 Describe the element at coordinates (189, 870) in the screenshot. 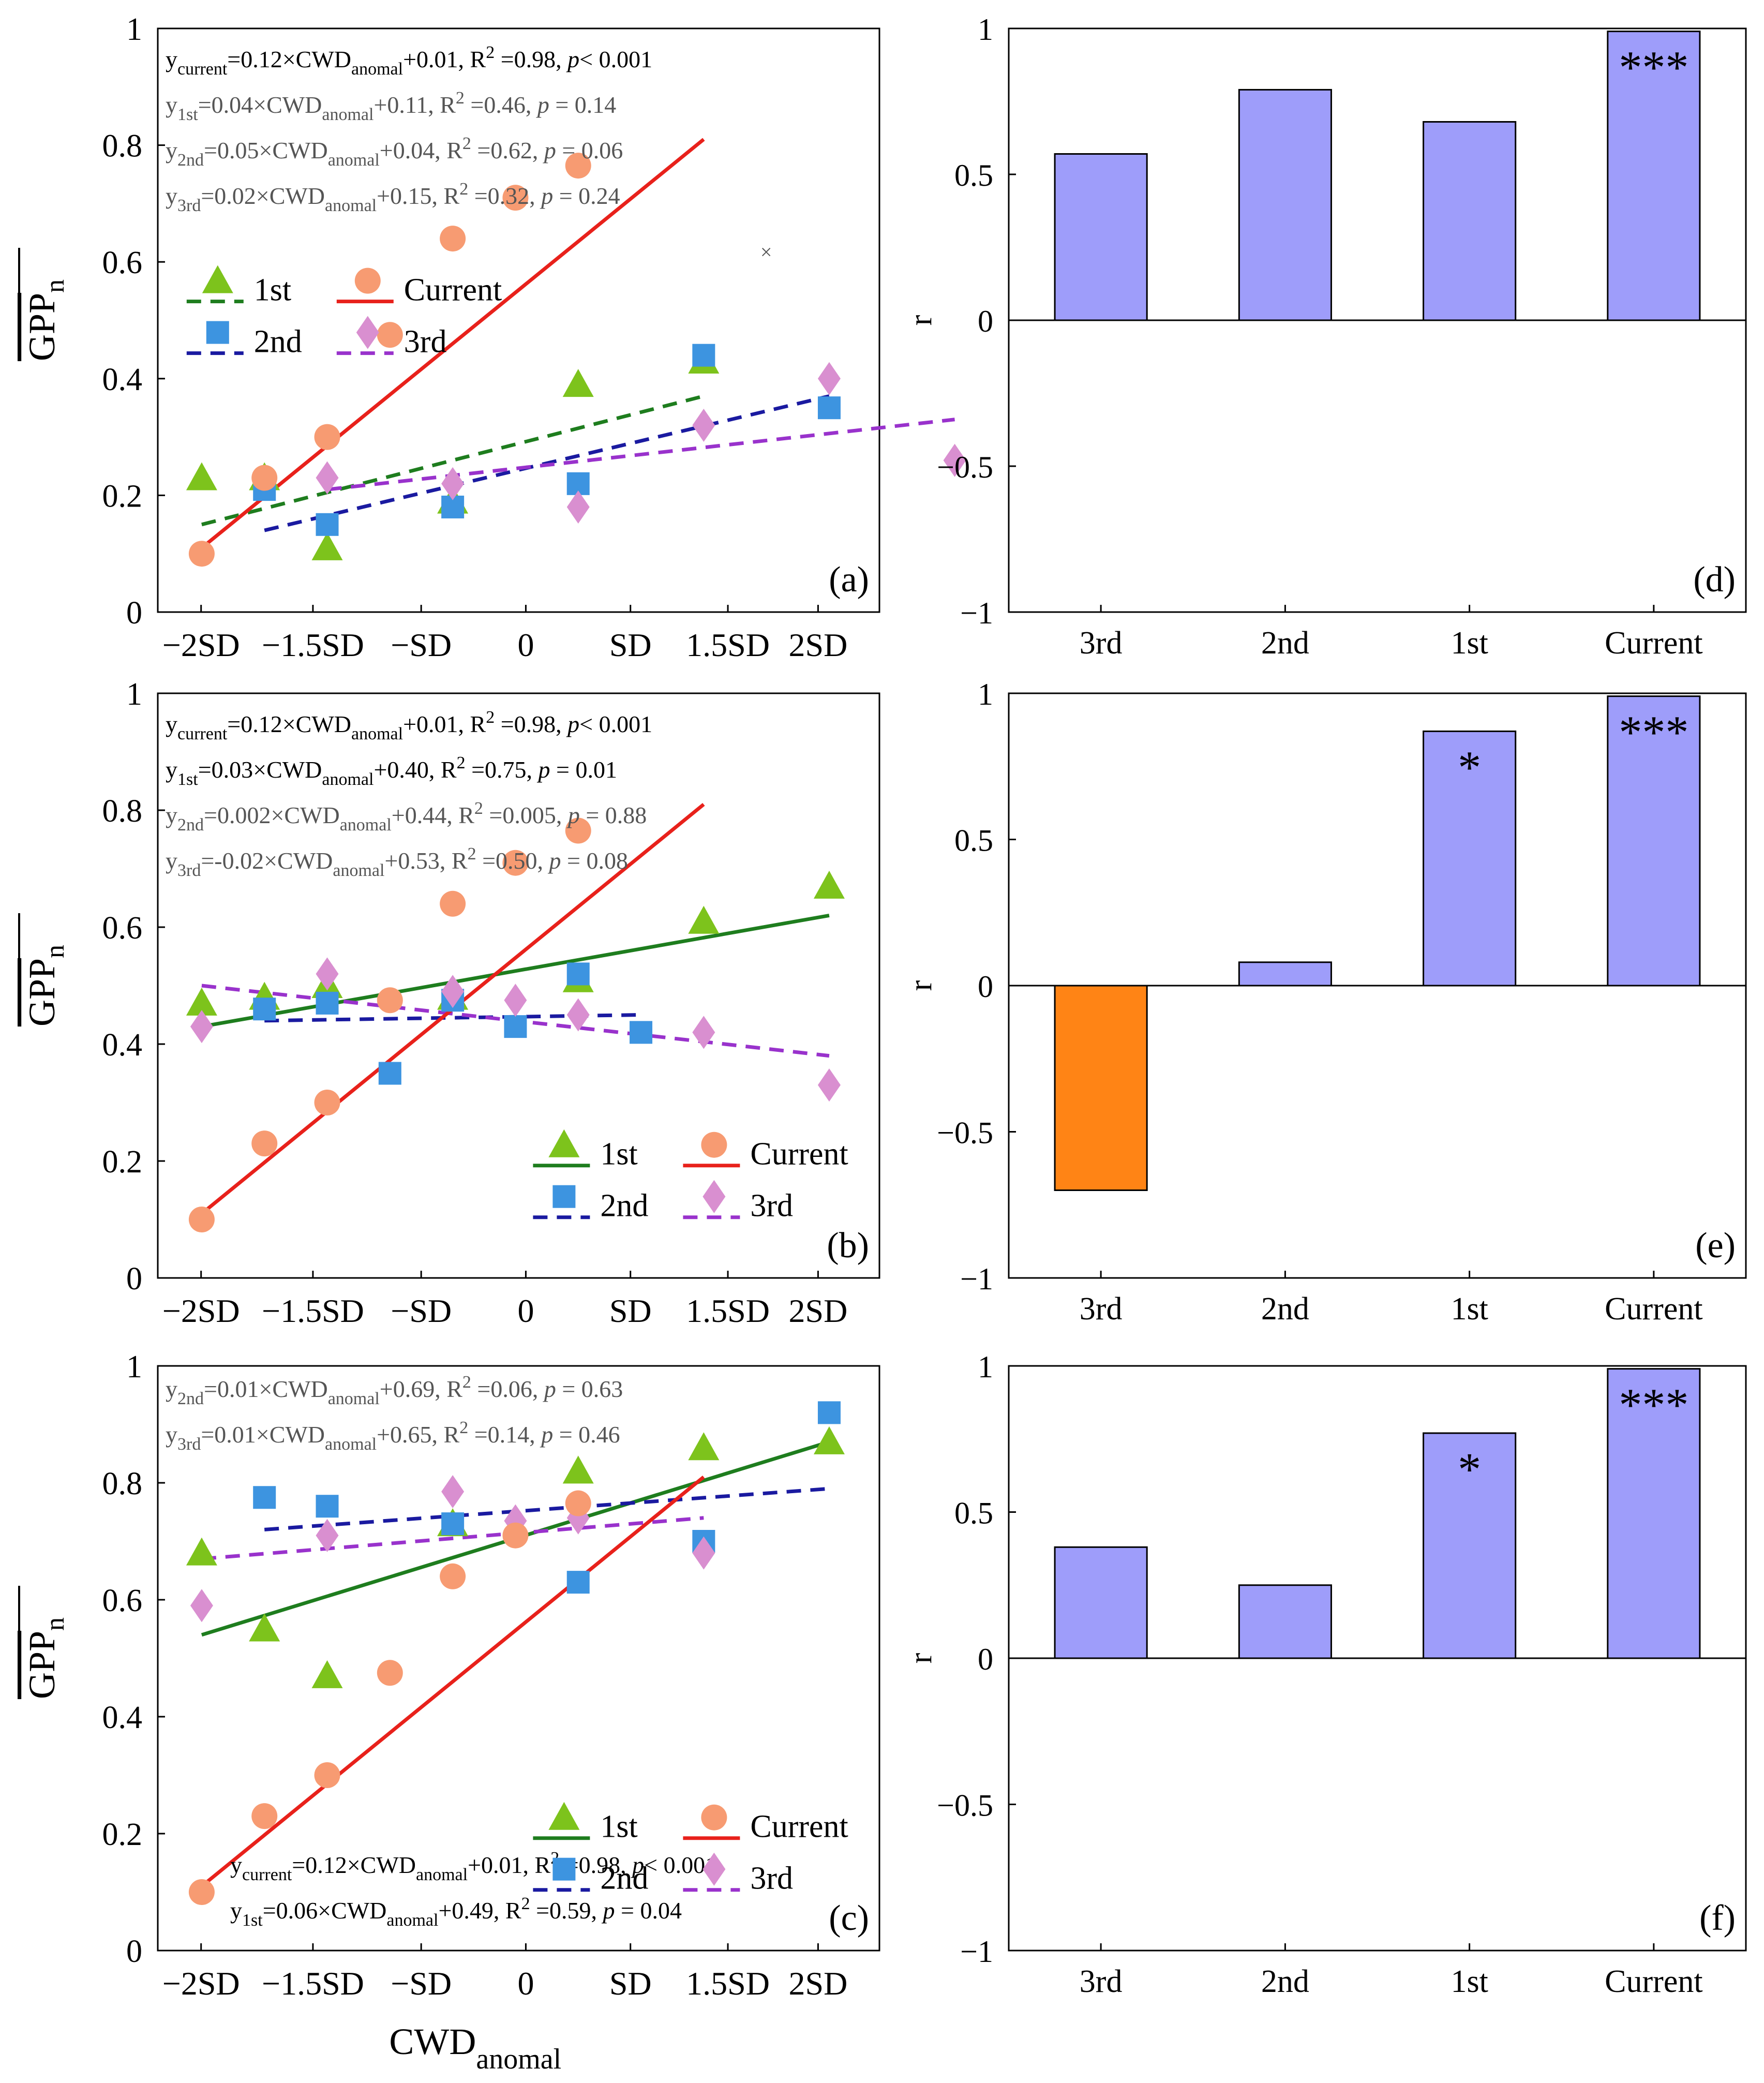

I see `eq-sub: 3rd` at that location.